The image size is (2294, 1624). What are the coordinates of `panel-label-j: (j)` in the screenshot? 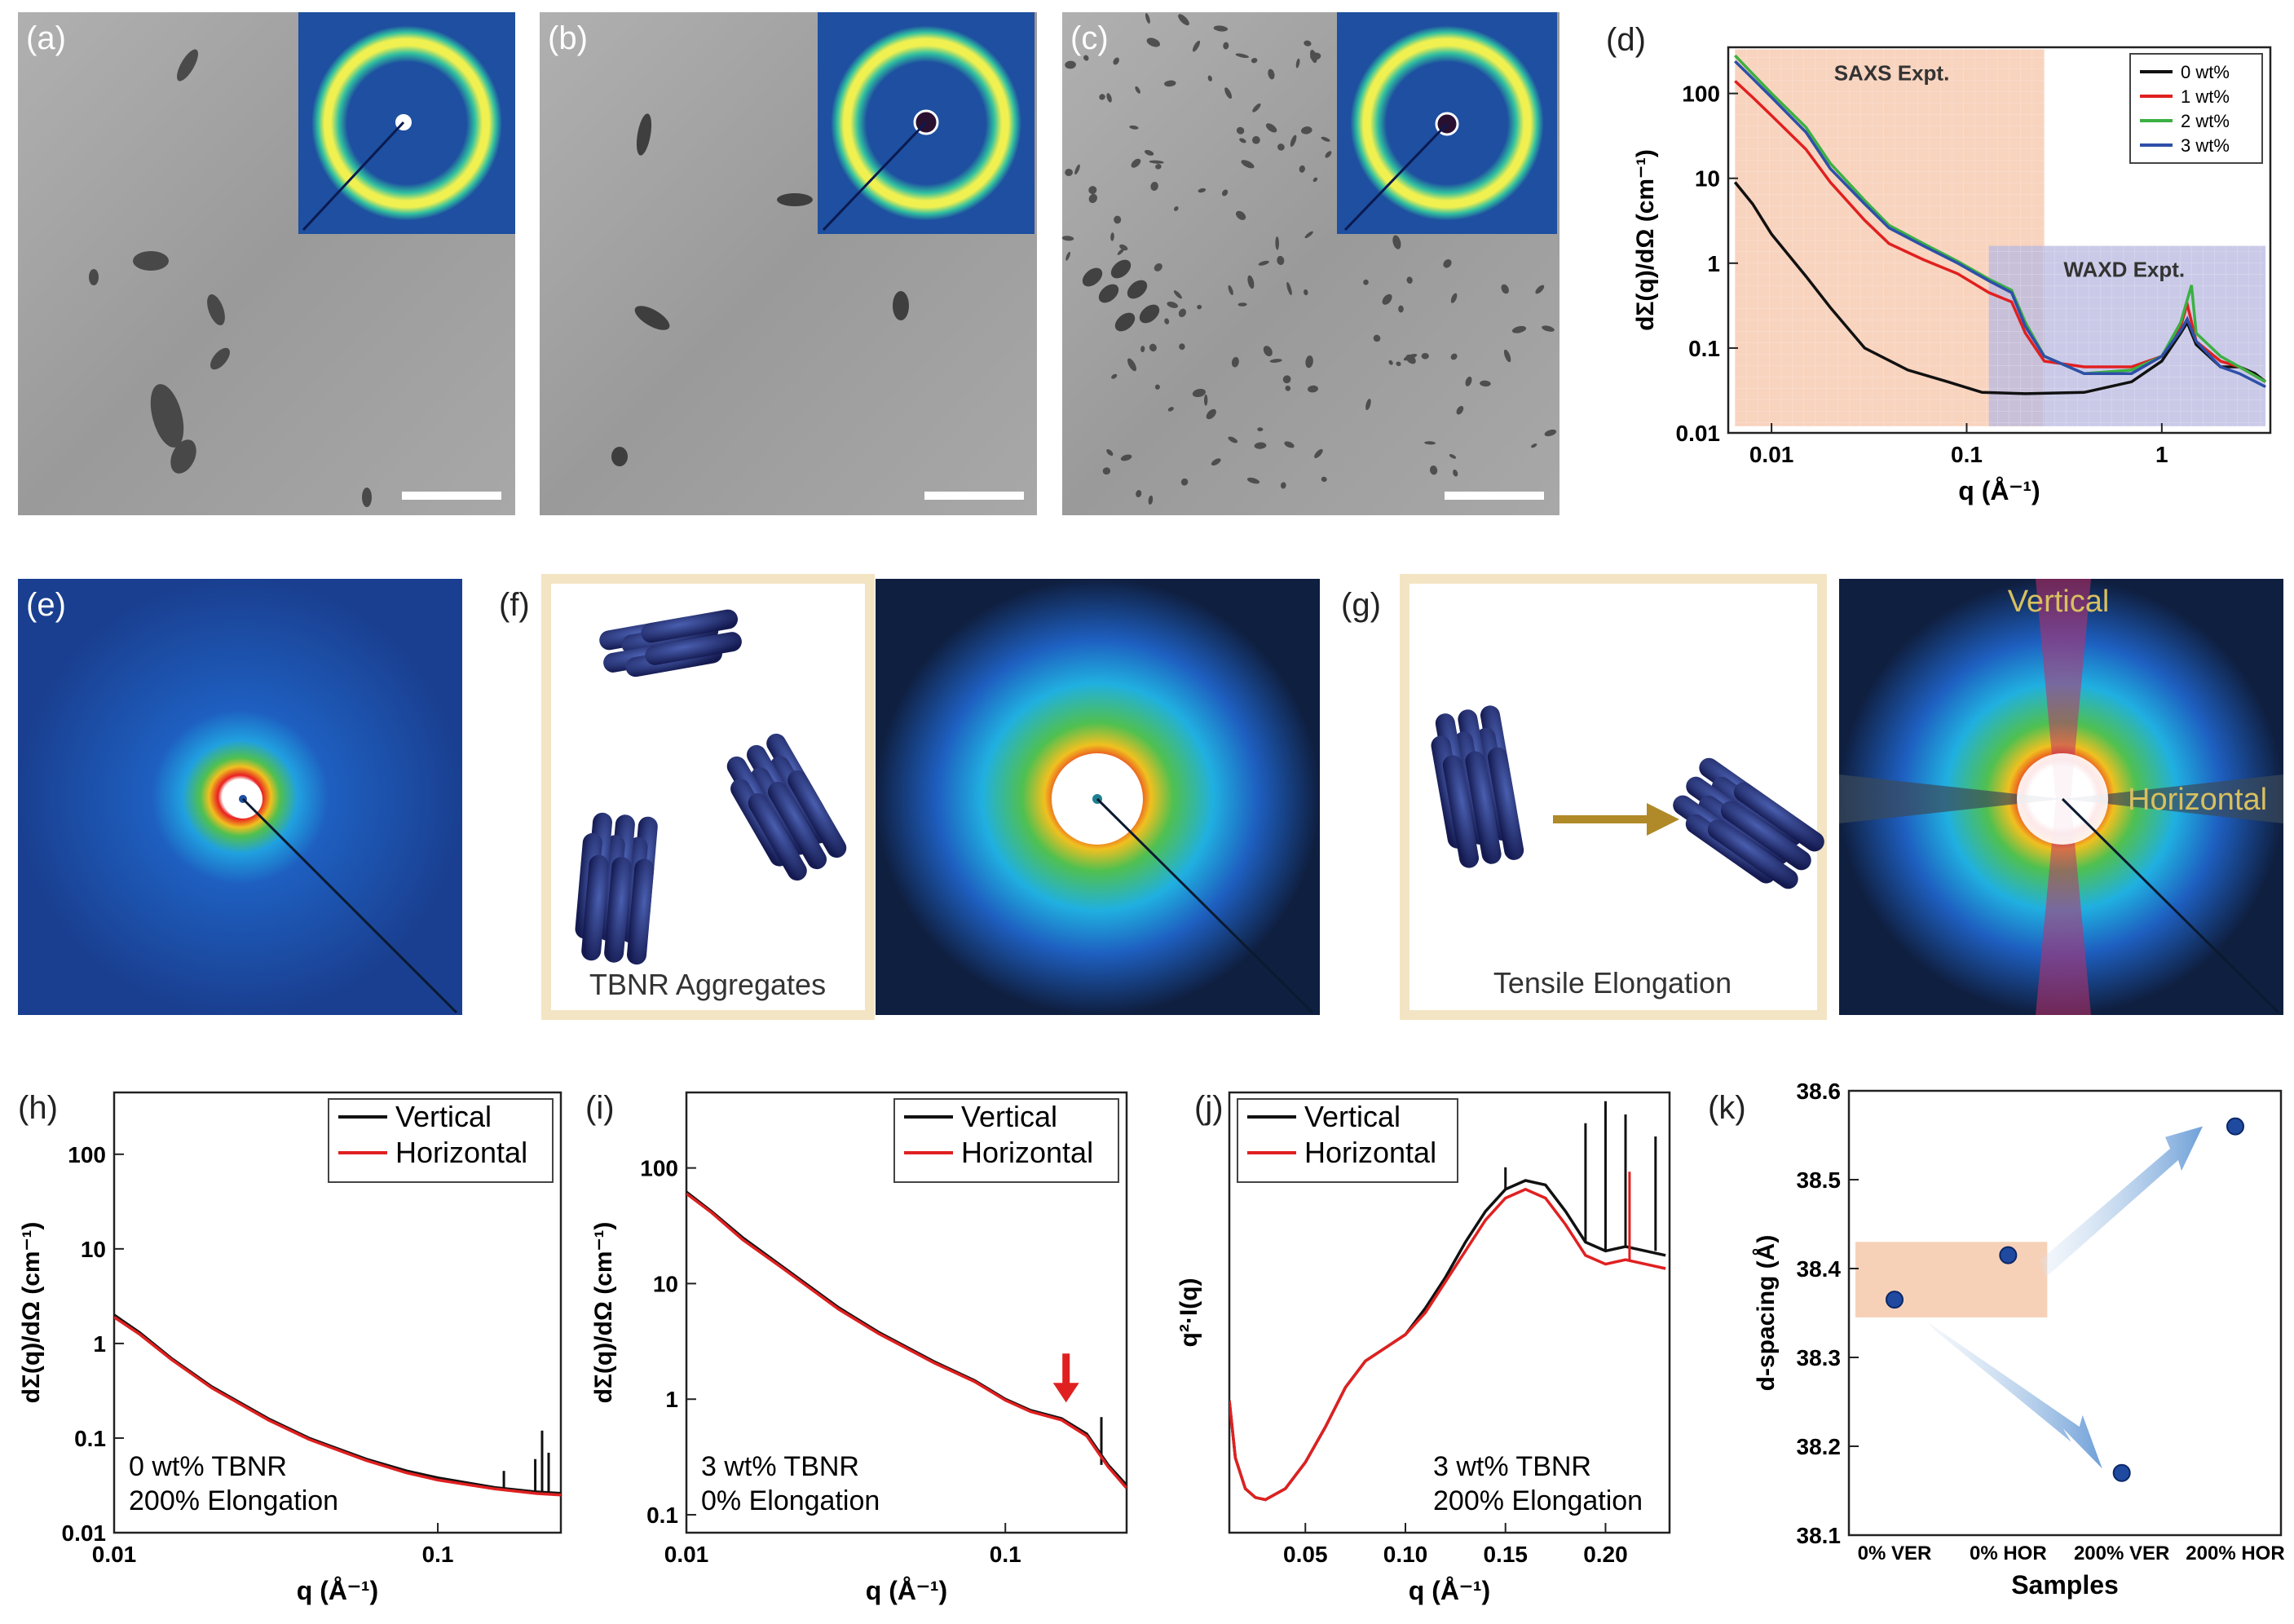 It's located at (1209, 1108).